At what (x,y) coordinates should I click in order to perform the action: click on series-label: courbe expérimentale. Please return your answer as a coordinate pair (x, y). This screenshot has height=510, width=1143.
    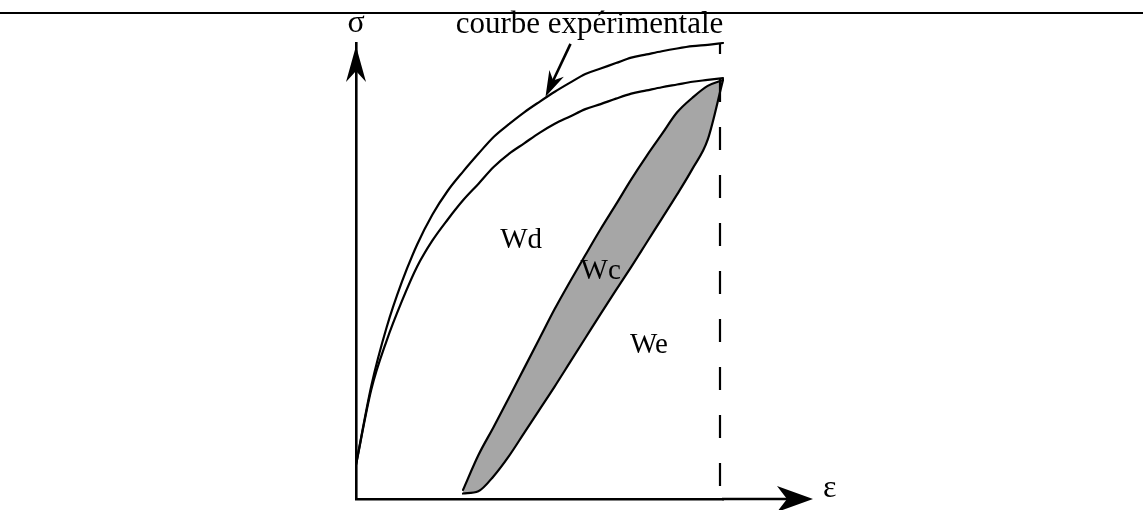
    Looking at the image, I should click on (589, 22).